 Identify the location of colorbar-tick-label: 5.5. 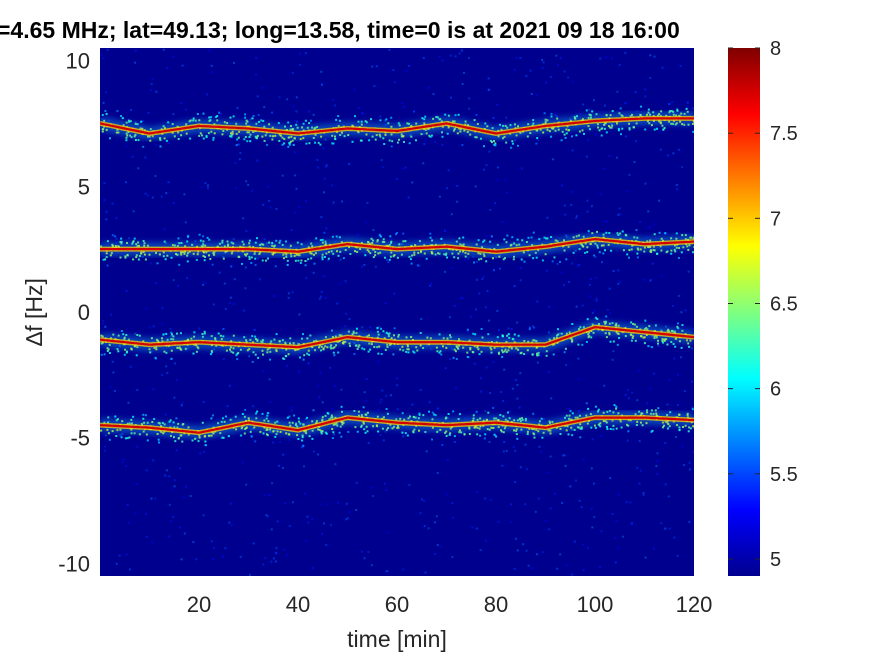
(784, 475).